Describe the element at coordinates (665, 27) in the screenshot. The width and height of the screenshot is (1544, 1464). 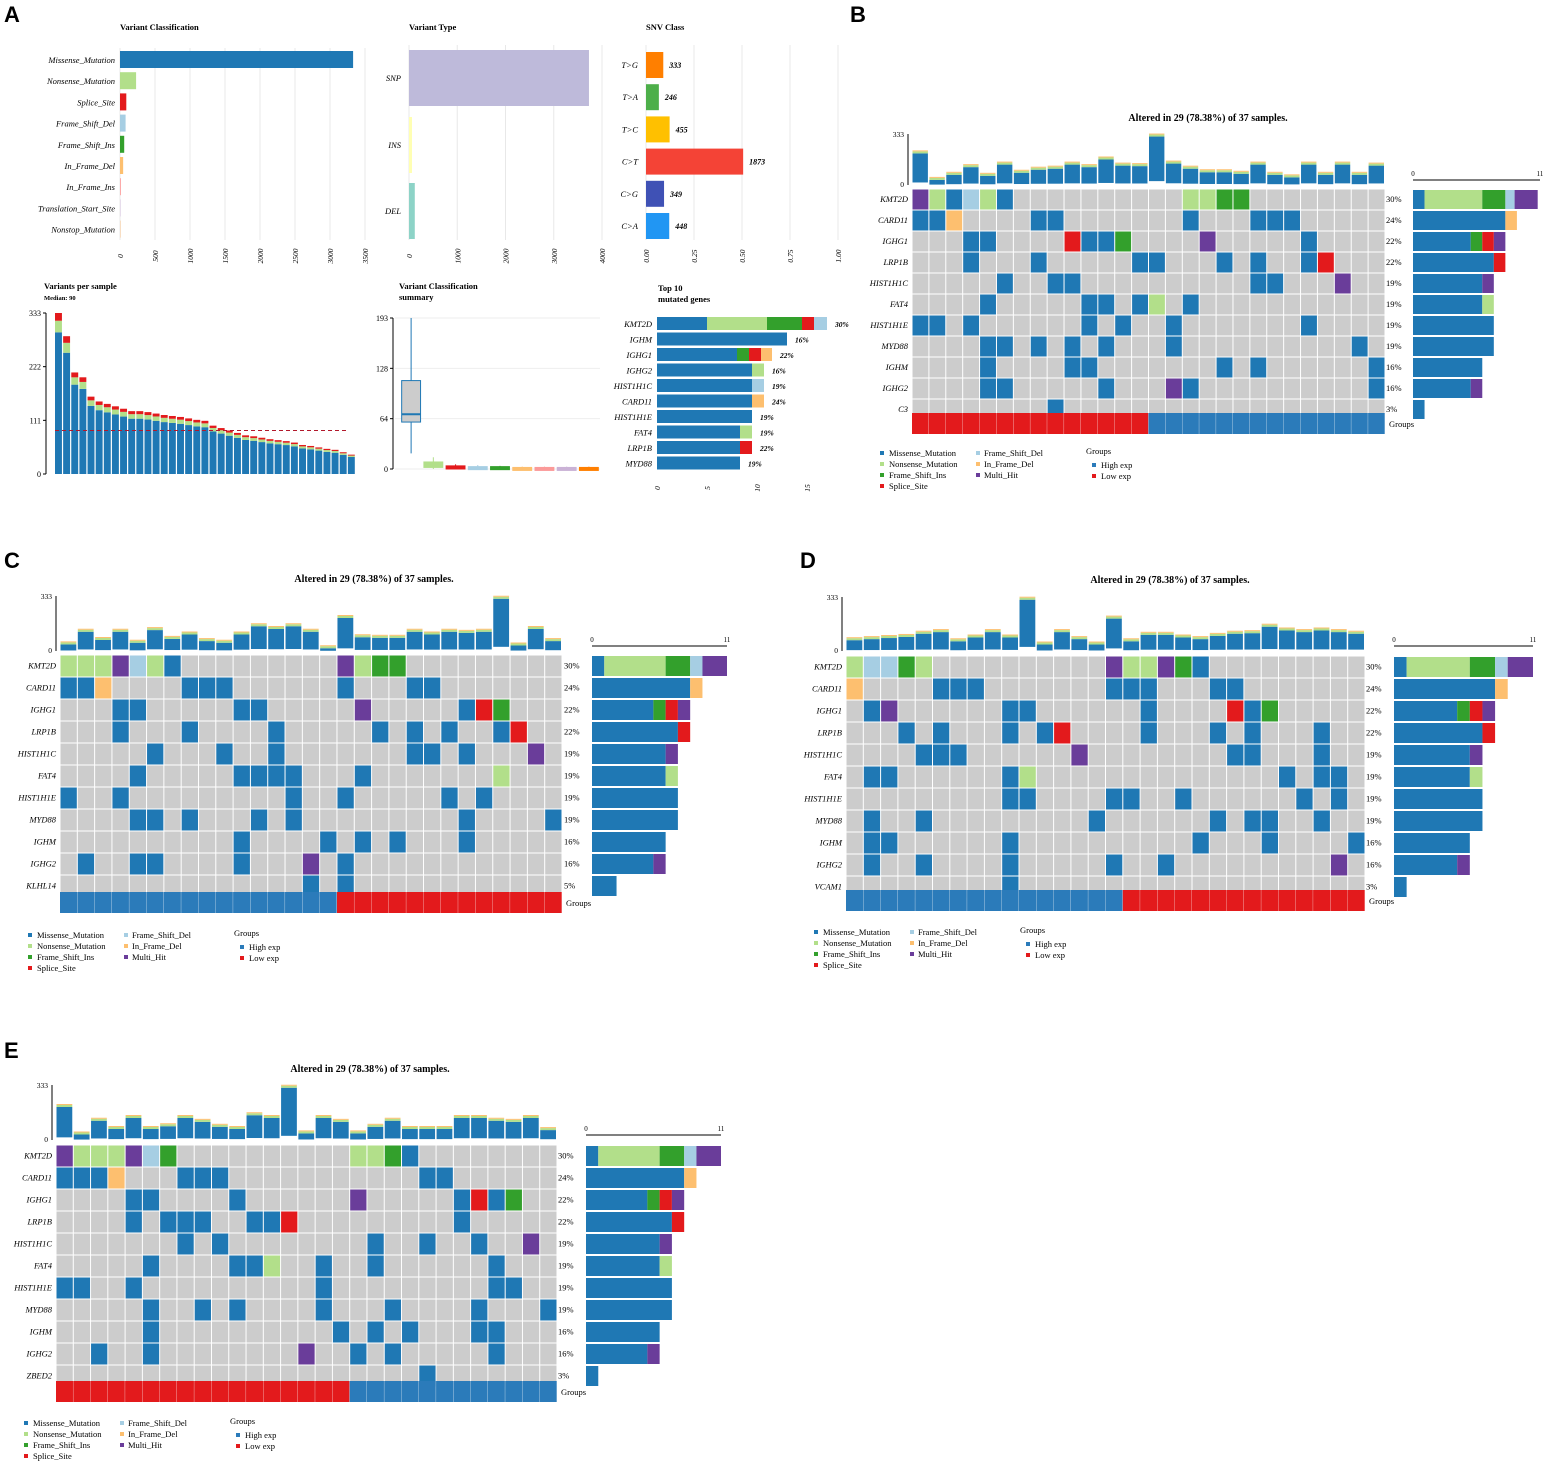
I see `chart-title: SNV Class` at that location.